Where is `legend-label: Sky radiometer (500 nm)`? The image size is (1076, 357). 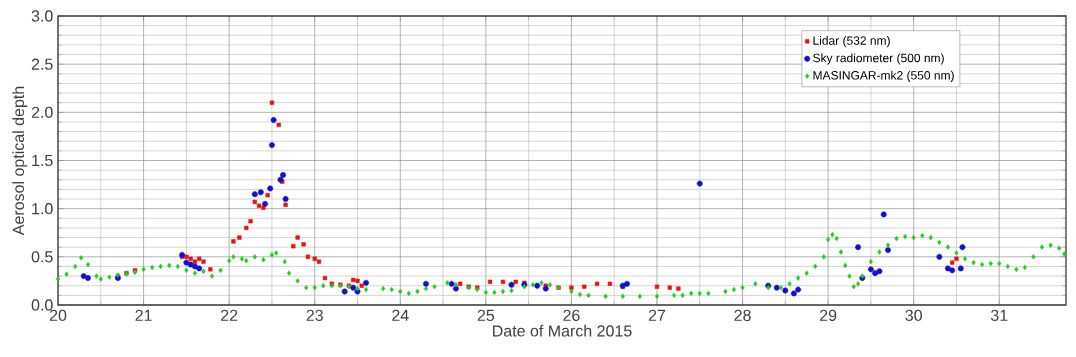 legend-label: Sky radiometer (500 nm) is located at coordinates (878, 59).